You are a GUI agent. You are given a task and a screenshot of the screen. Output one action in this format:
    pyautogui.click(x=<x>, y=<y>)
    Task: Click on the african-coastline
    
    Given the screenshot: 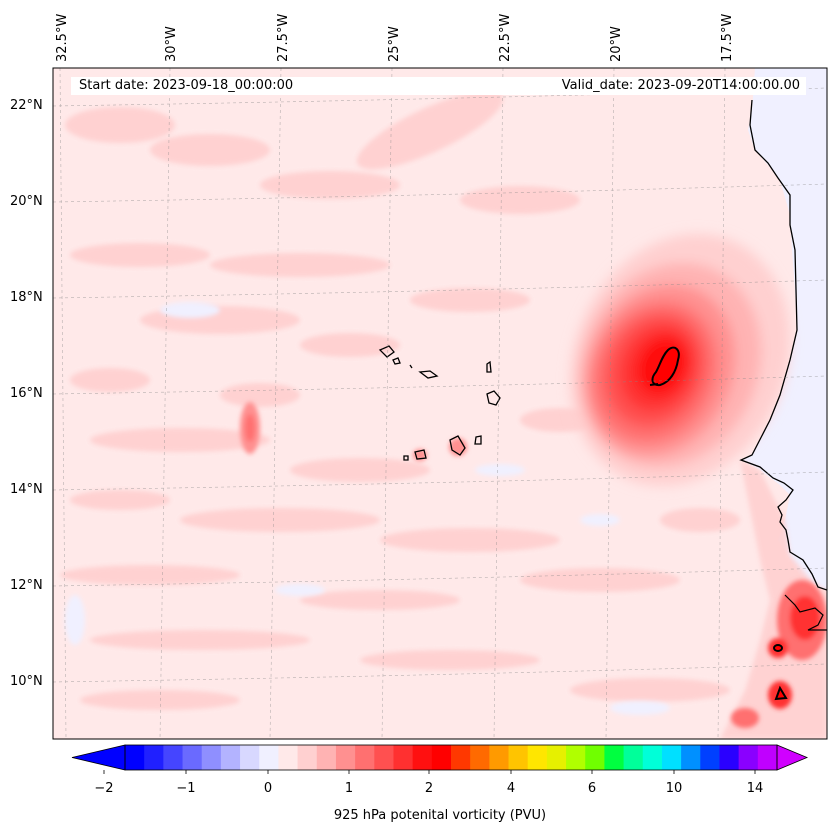 What is the action you would take?
    pyautogui.click(x=783, y=345)
    